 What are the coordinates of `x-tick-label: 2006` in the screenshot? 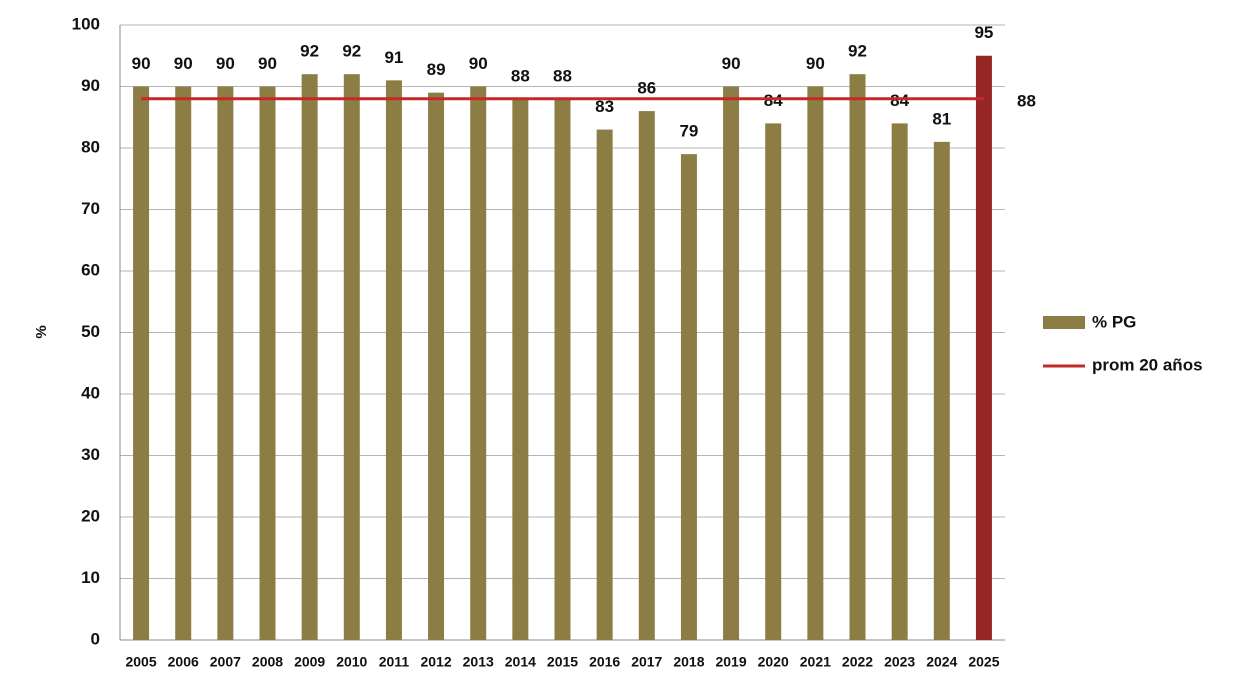 It's located at (183, 662).